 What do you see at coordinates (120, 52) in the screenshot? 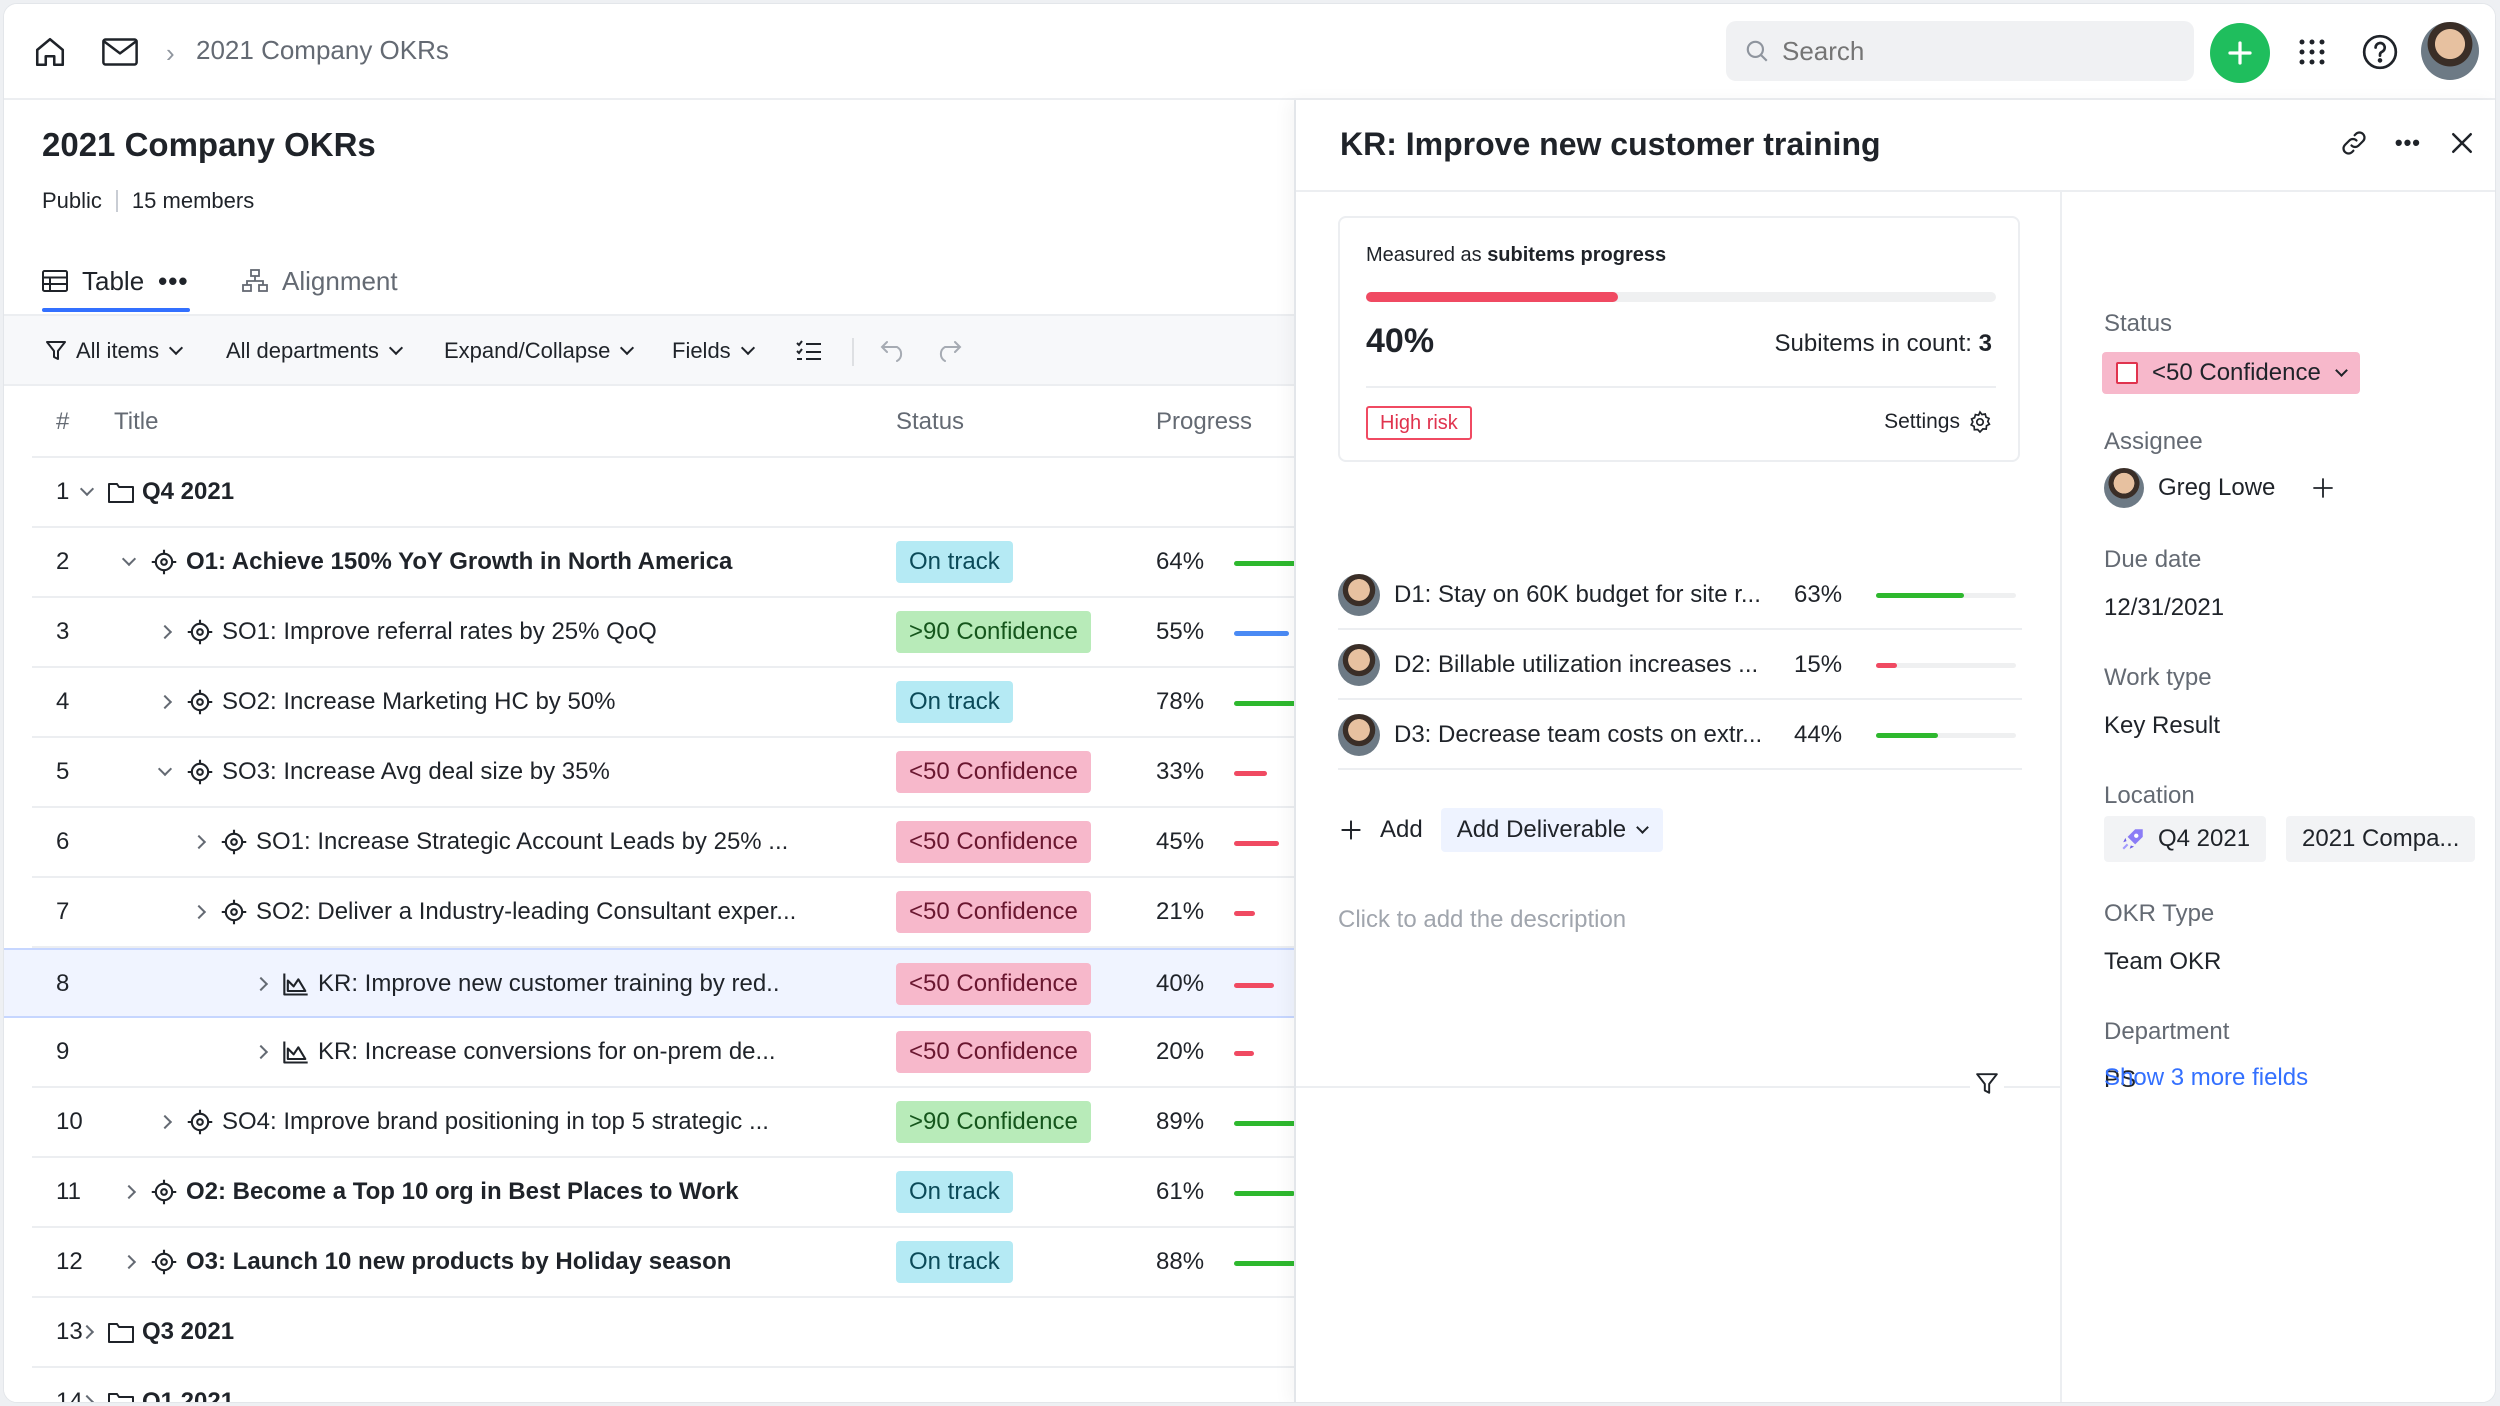
I see `mail-icon` at bounding box center [120, 52].